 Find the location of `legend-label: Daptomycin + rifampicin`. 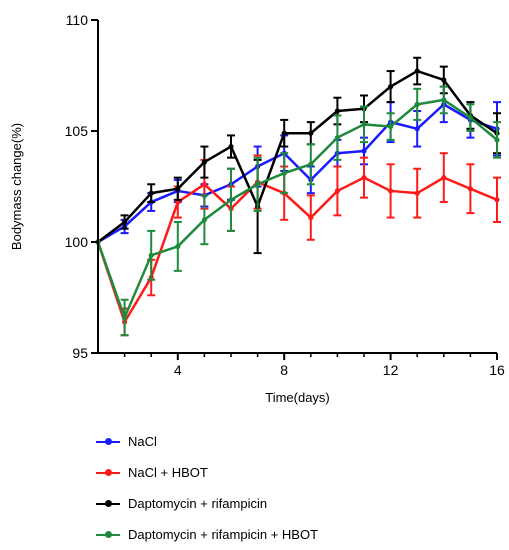

legend-label: Daptomycin + rifampicin is located at coordinates (198, 503).